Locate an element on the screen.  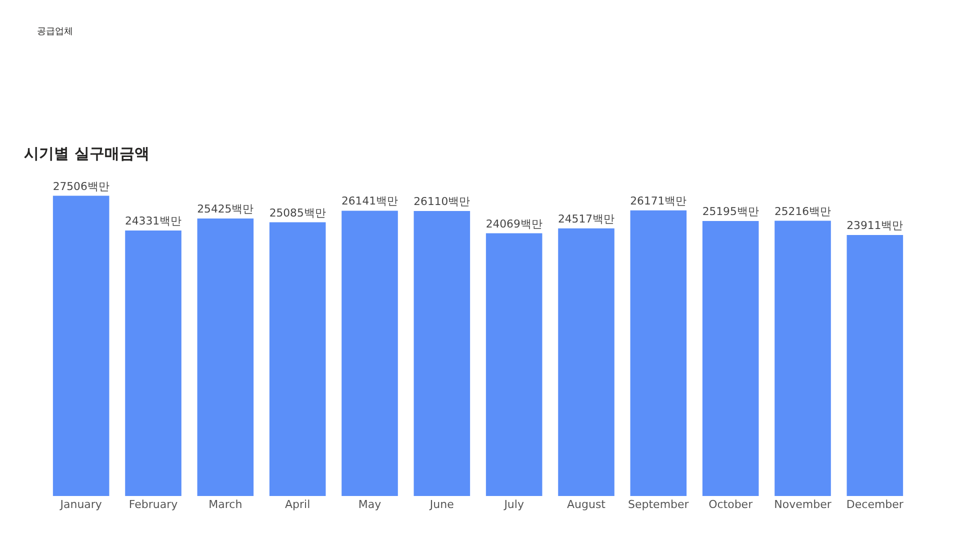
x-tick-label: August is located at coordinates (586, 504).